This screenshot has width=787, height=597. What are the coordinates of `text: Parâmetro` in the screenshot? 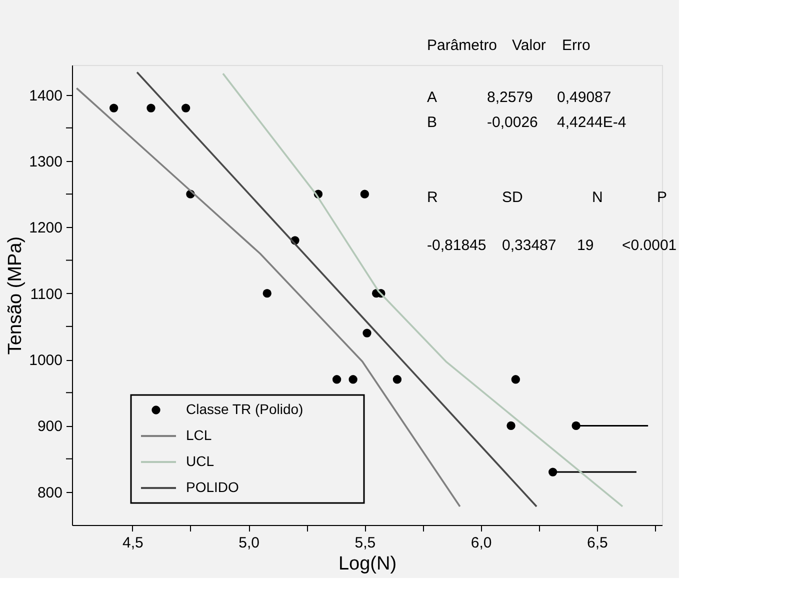 It's located at (462, 45).